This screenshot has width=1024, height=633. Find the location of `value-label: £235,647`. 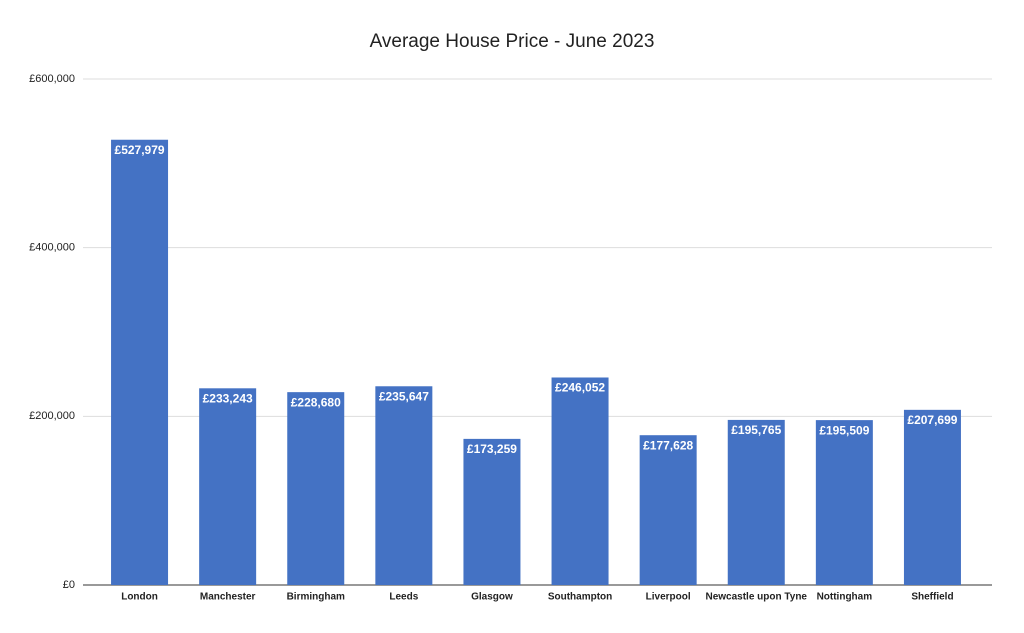

value-label: £235,647 is located at coordinates (404, 396).